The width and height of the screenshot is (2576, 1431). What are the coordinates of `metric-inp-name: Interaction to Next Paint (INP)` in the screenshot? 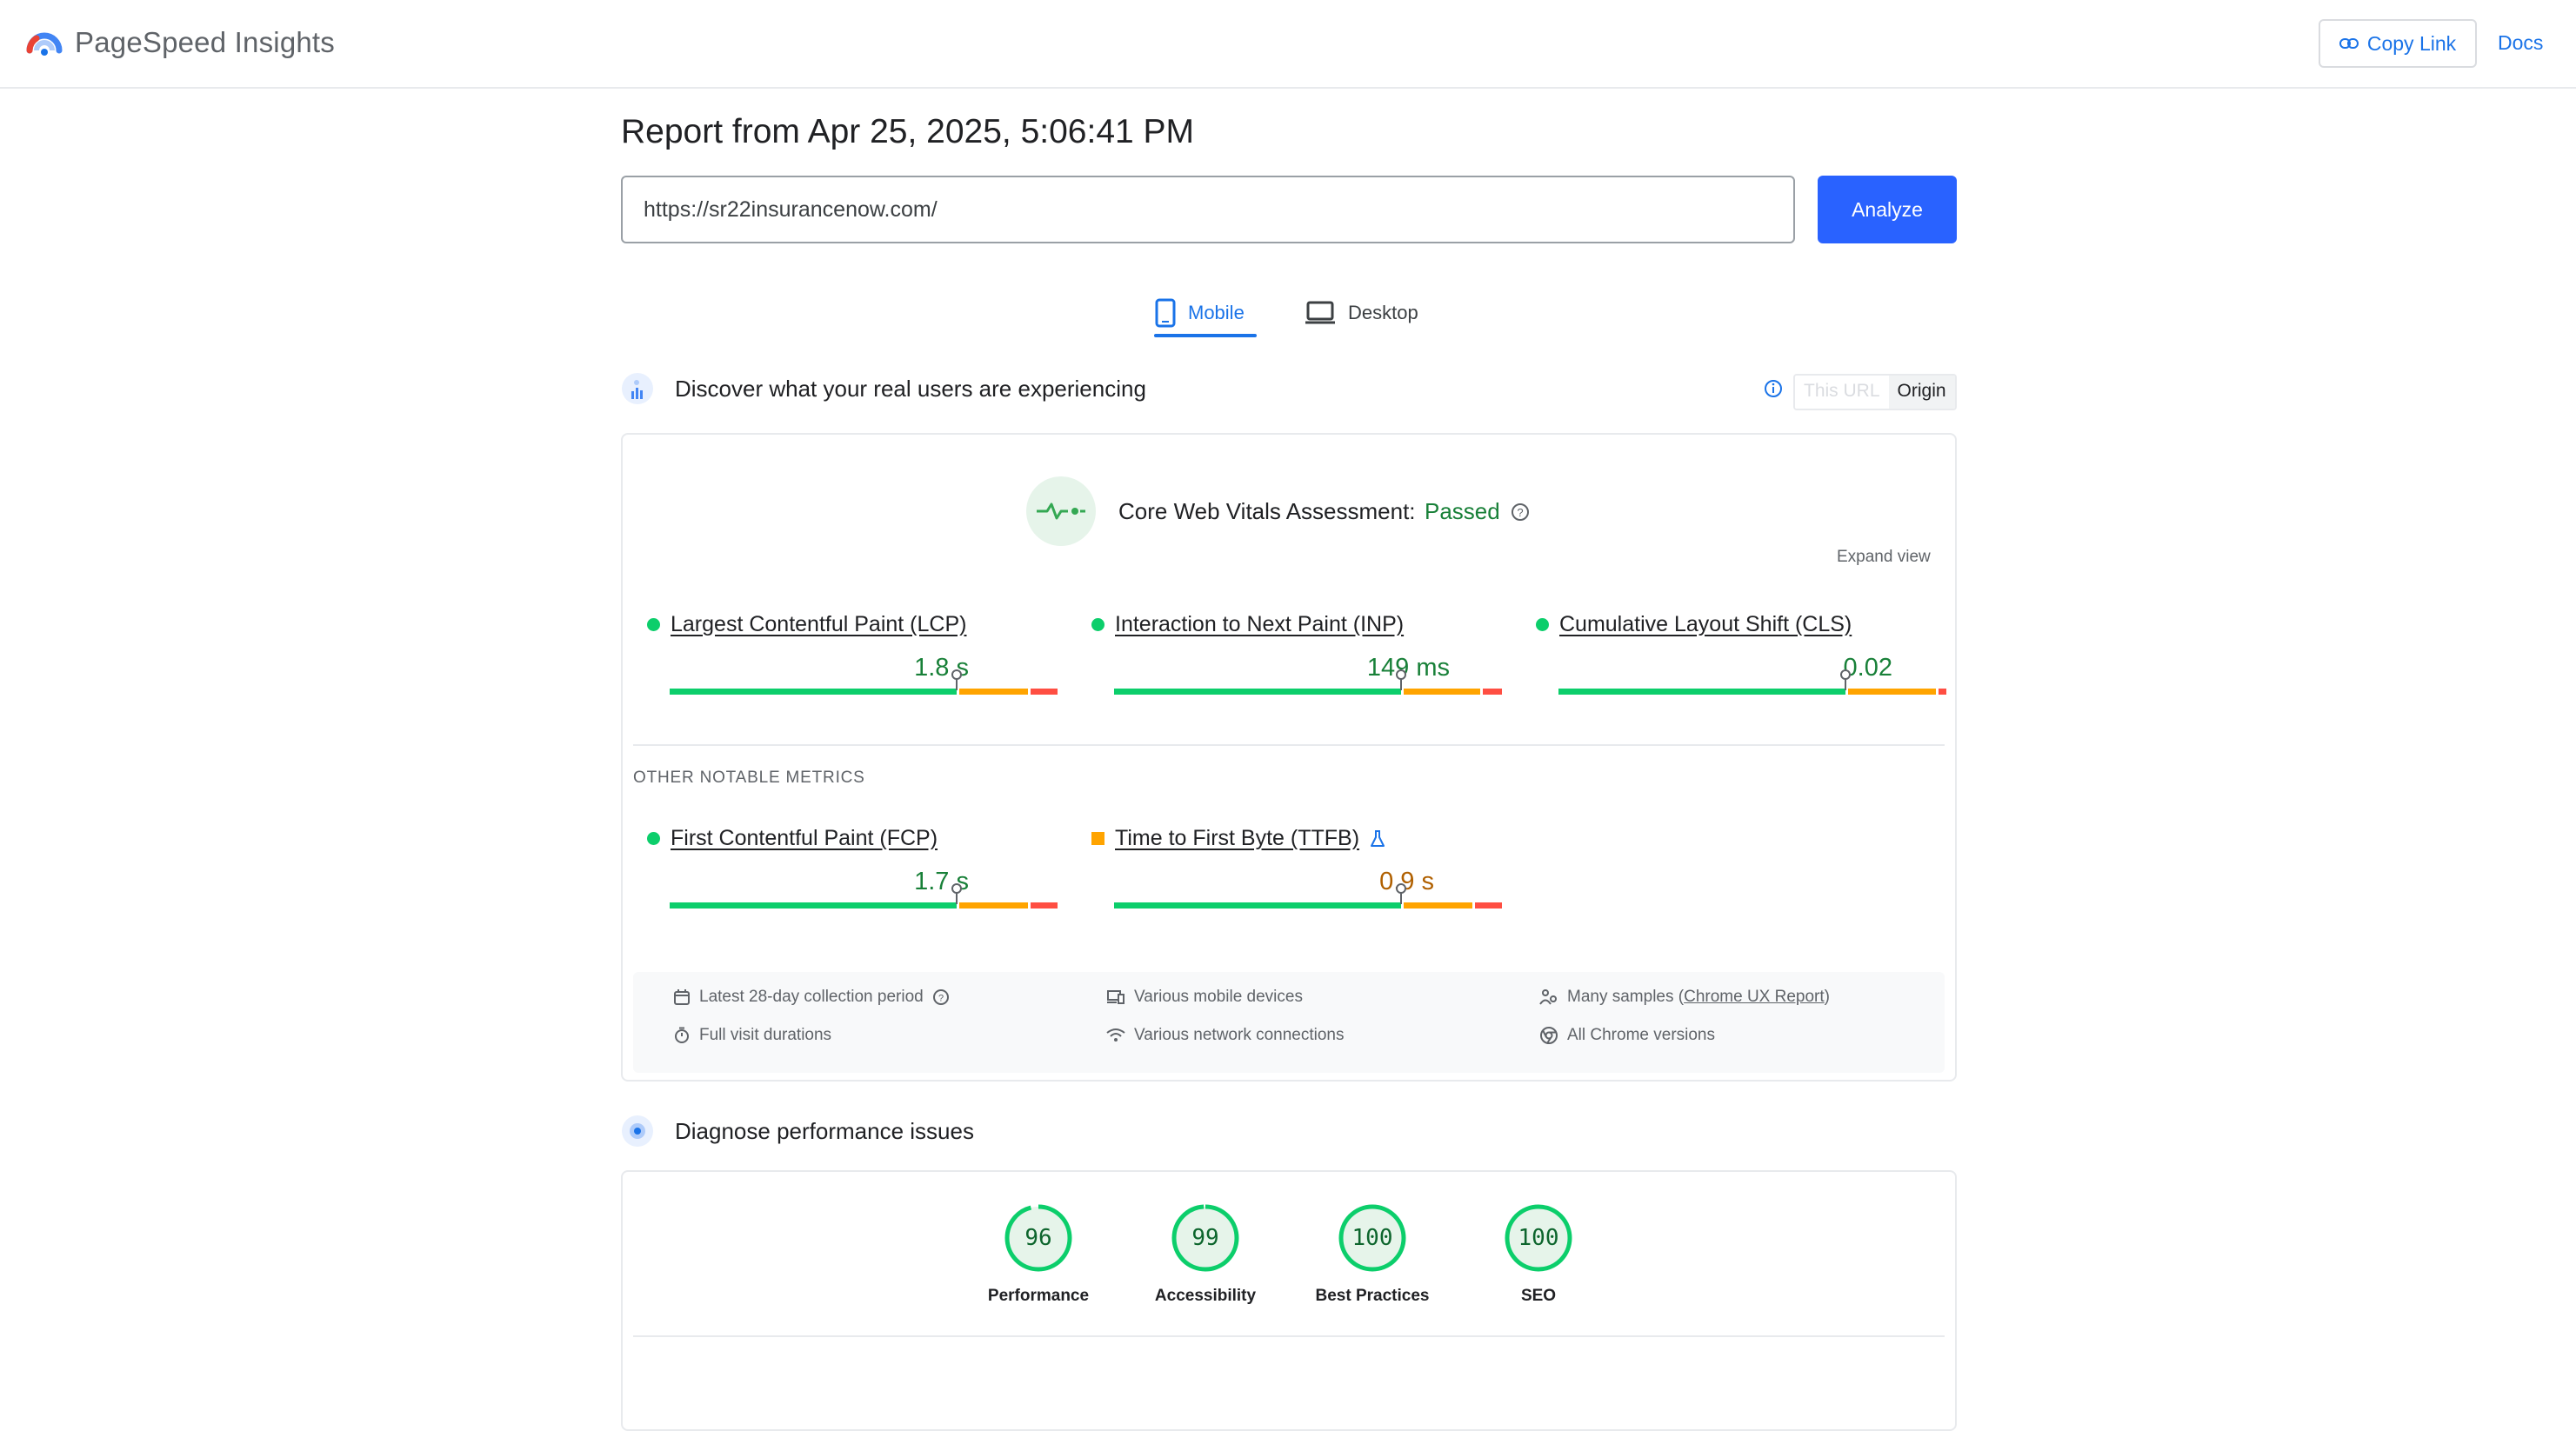 It's located at (1260, 624).